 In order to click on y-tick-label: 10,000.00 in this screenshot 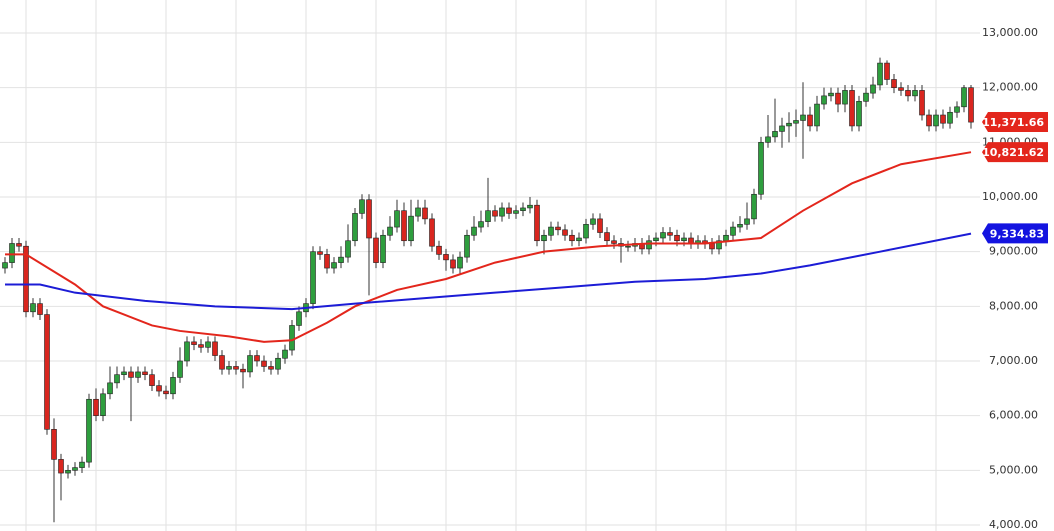, I will do `click(1010, 196)`.